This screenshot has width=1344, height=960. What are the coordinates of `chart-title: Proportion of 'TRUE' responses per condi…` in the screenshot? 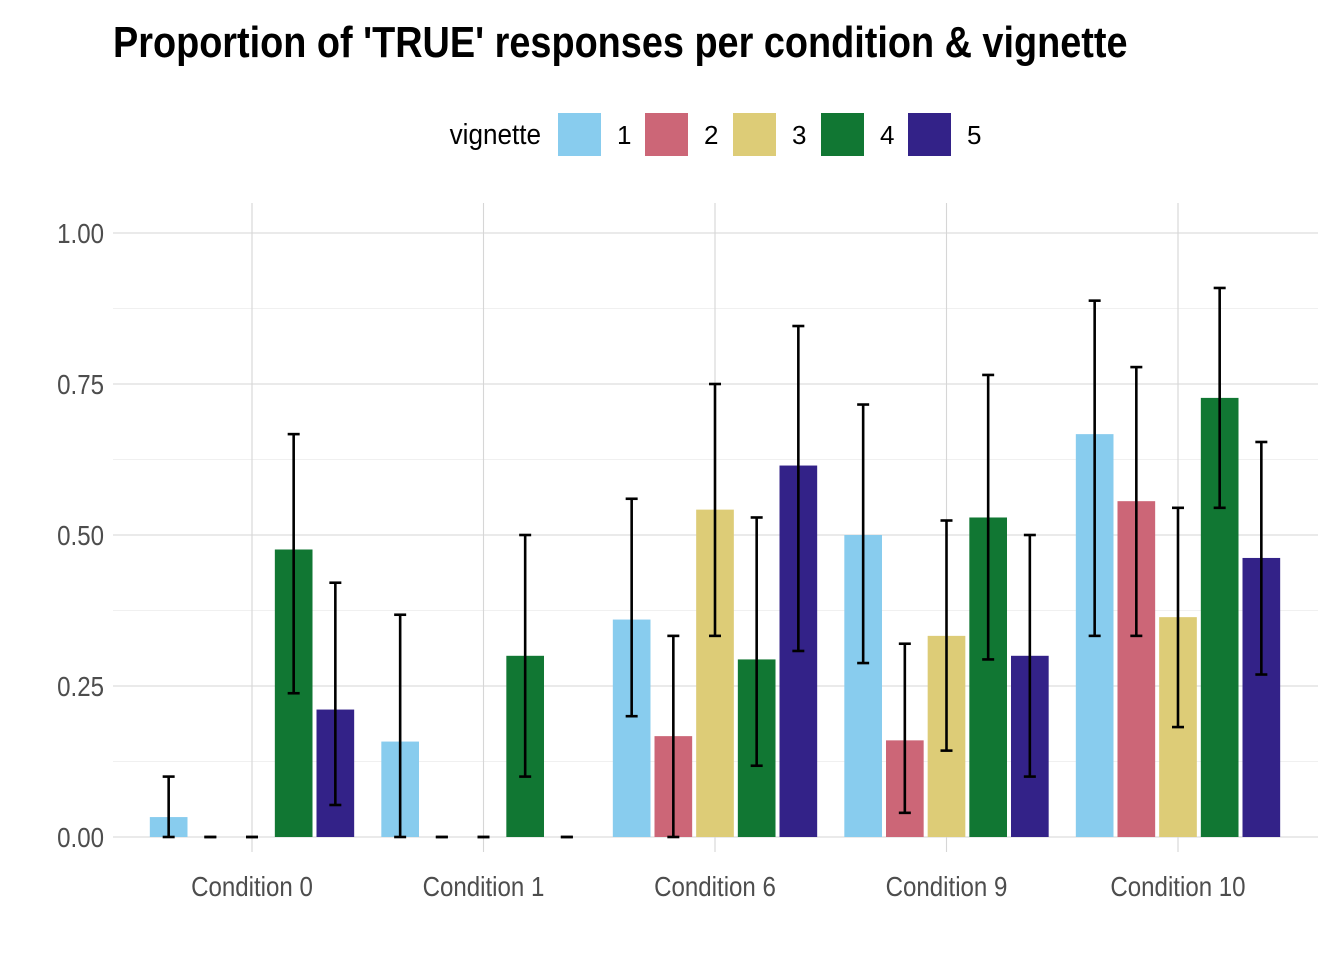 It's located at (620, 42).